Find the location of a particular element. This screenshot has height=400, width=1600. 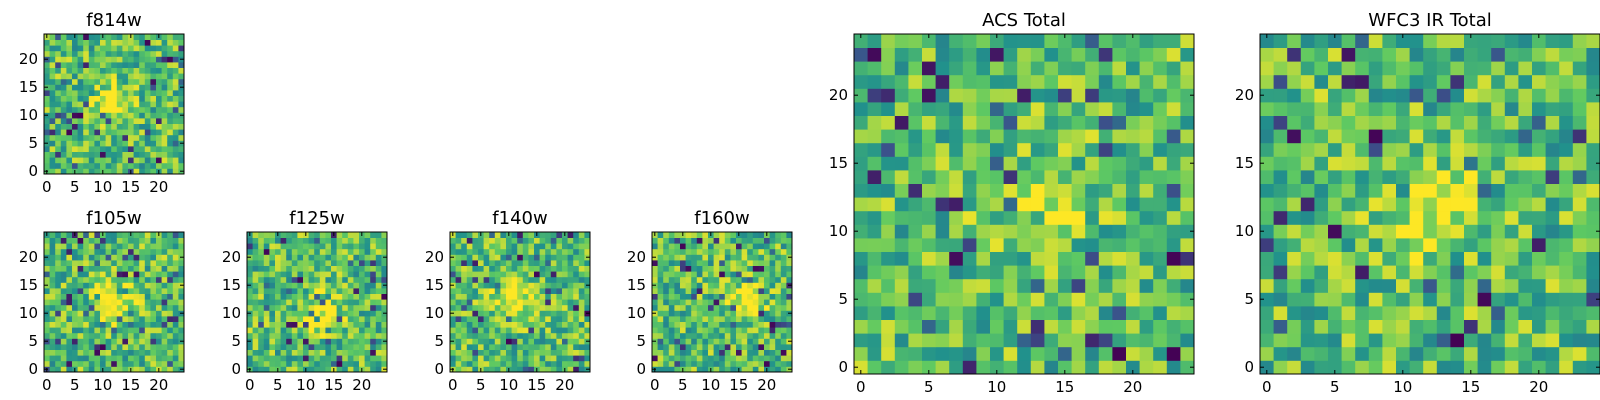

y-tick-label: 15 is located at coordinates (838, 163).